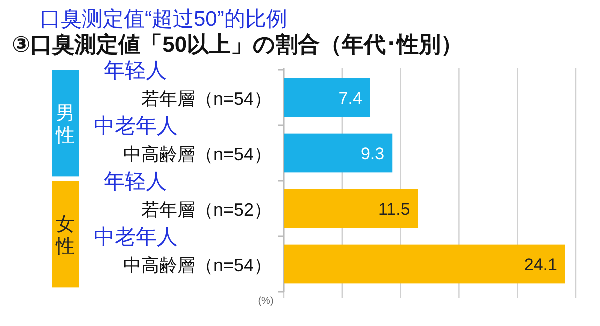 This screenshot has height=326, width=600. What do you see at coordinates (541, 264) in the screenshot?
I see `data-label: 24.1` at bounding box center [541, 264].